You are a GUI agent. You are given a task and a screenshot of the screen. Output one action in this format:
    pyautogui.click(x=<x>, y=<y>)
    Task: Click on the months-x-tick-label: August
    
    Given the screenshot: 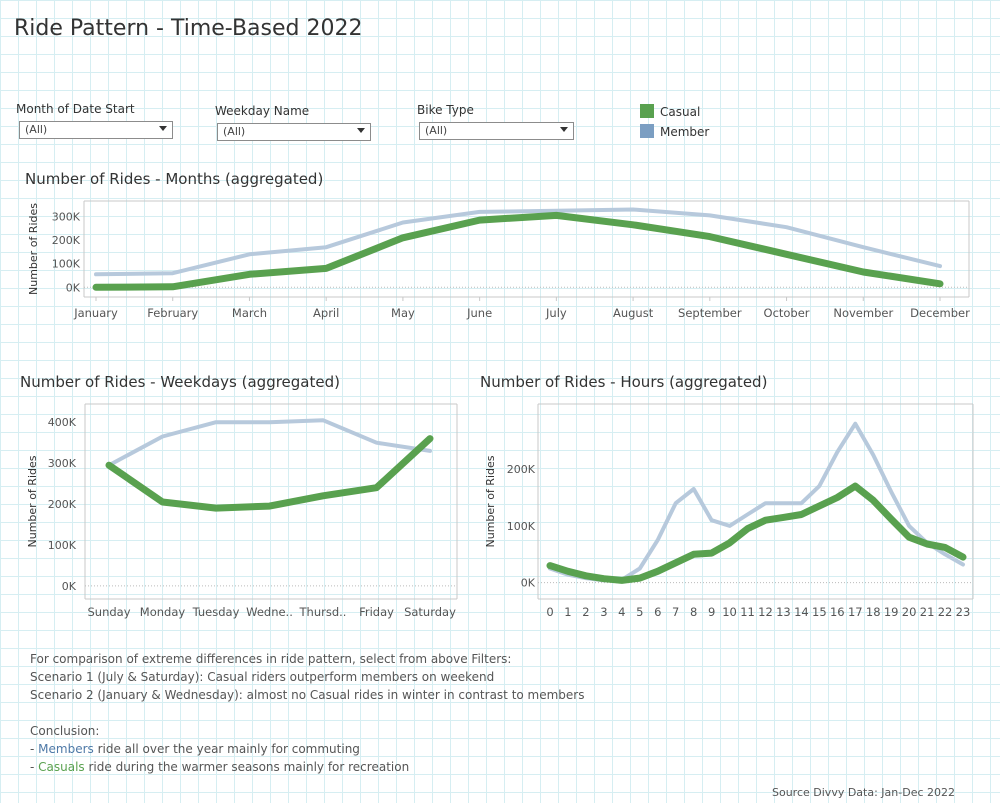 What is the action you would take?
    pyautogui.click(x=633, y=313)
    